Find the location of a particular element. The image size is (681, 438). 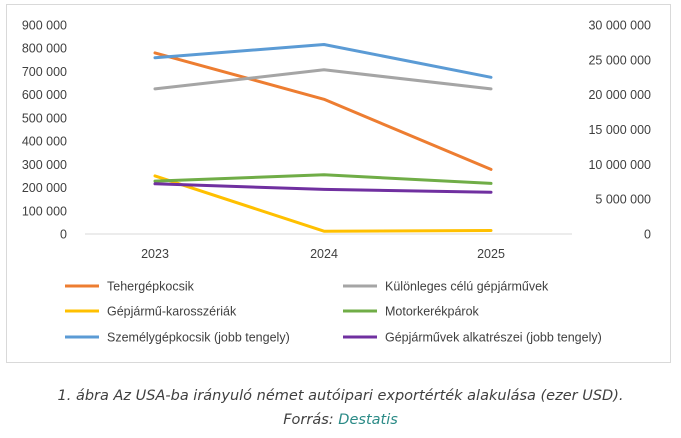

legend-entry-label: Gépjárművek alkatrészei (jobb tengely) is located at coordinates (493, 338).